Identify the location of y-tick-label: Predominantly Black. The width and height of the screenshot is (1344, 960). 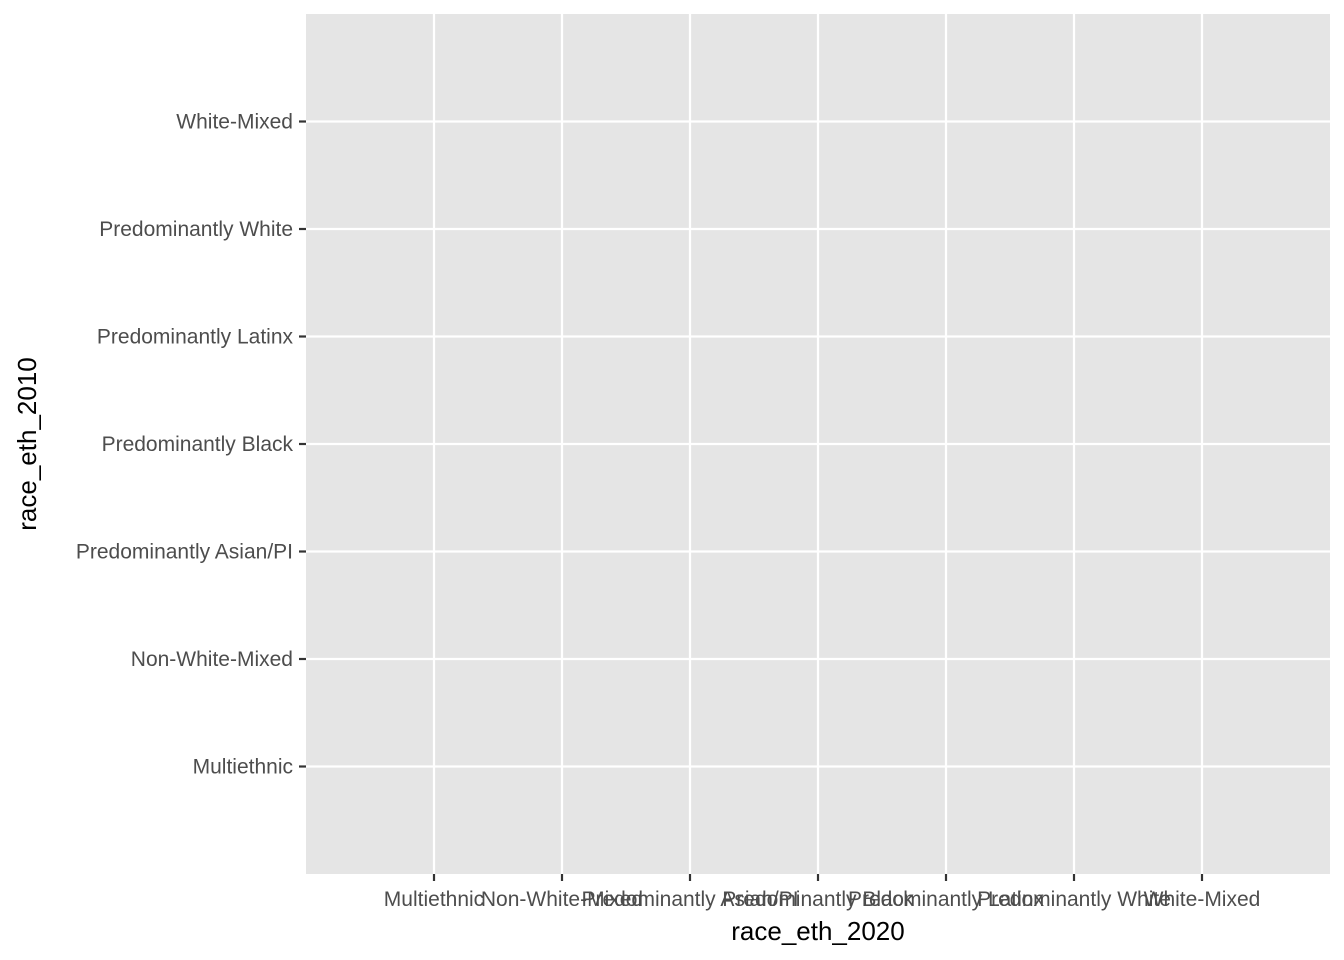
(198, 444).